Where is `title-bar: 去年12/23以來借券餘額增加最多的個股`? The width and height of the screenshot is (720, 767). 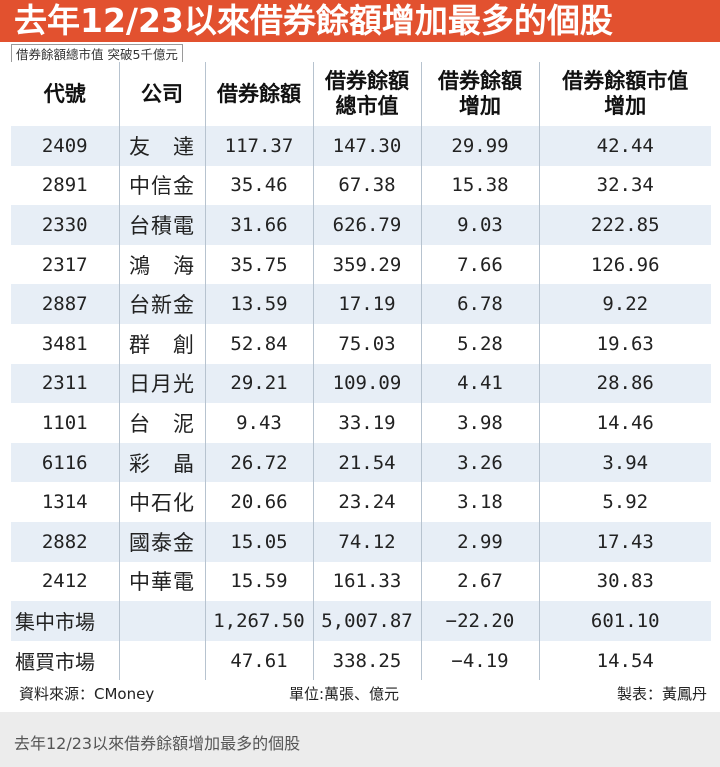 title-bar: 去年12/23以來借券餘額增加最多的個股 is located at coordinates (360, 21).